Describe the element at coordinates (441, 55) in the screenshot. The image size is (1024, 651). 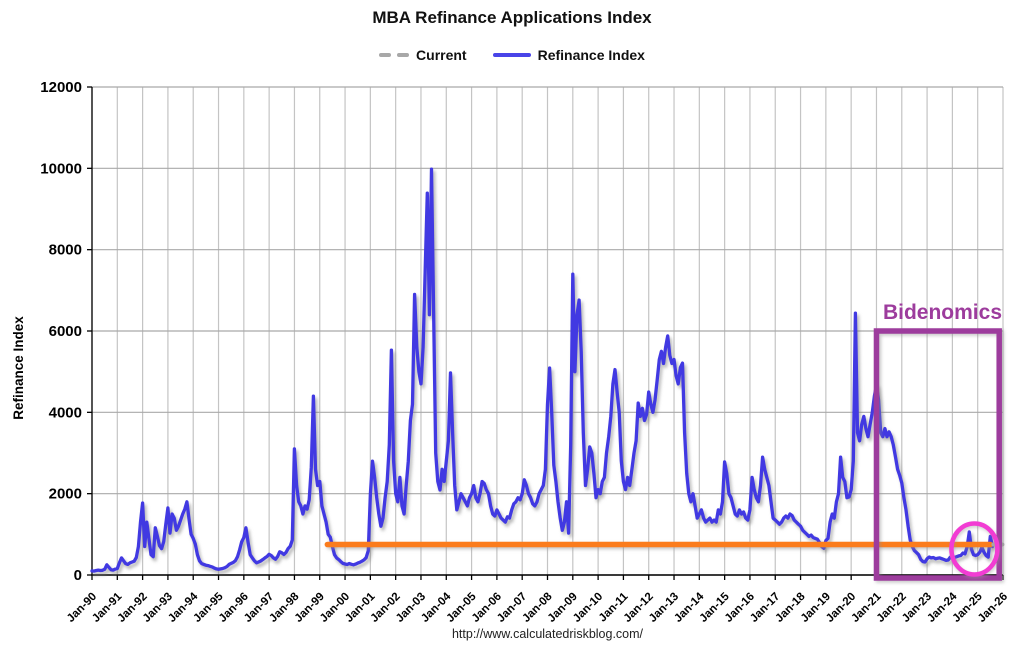
I see `legend-label-current: Current` at that location.